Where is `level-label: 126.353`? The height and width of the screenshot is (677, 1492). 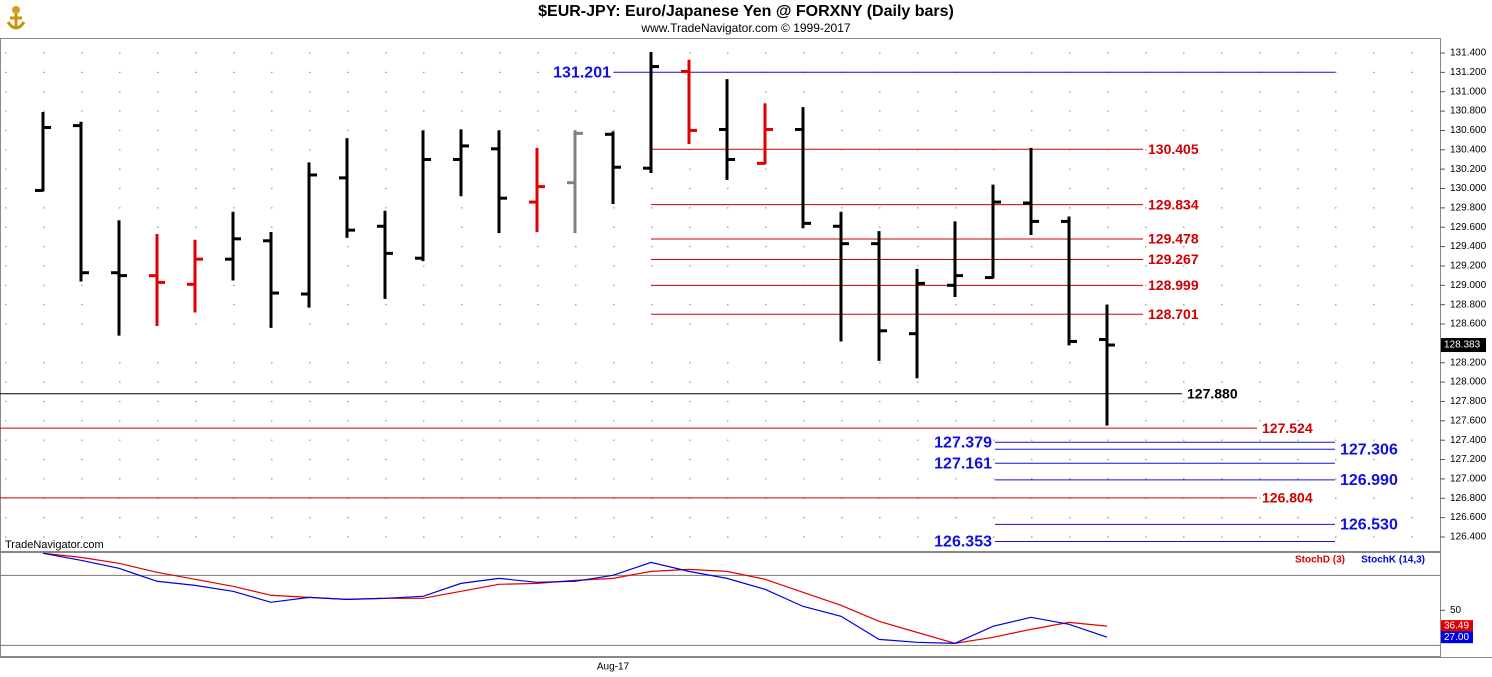 level-label: 126.353 is located at coordinates (963, 542).